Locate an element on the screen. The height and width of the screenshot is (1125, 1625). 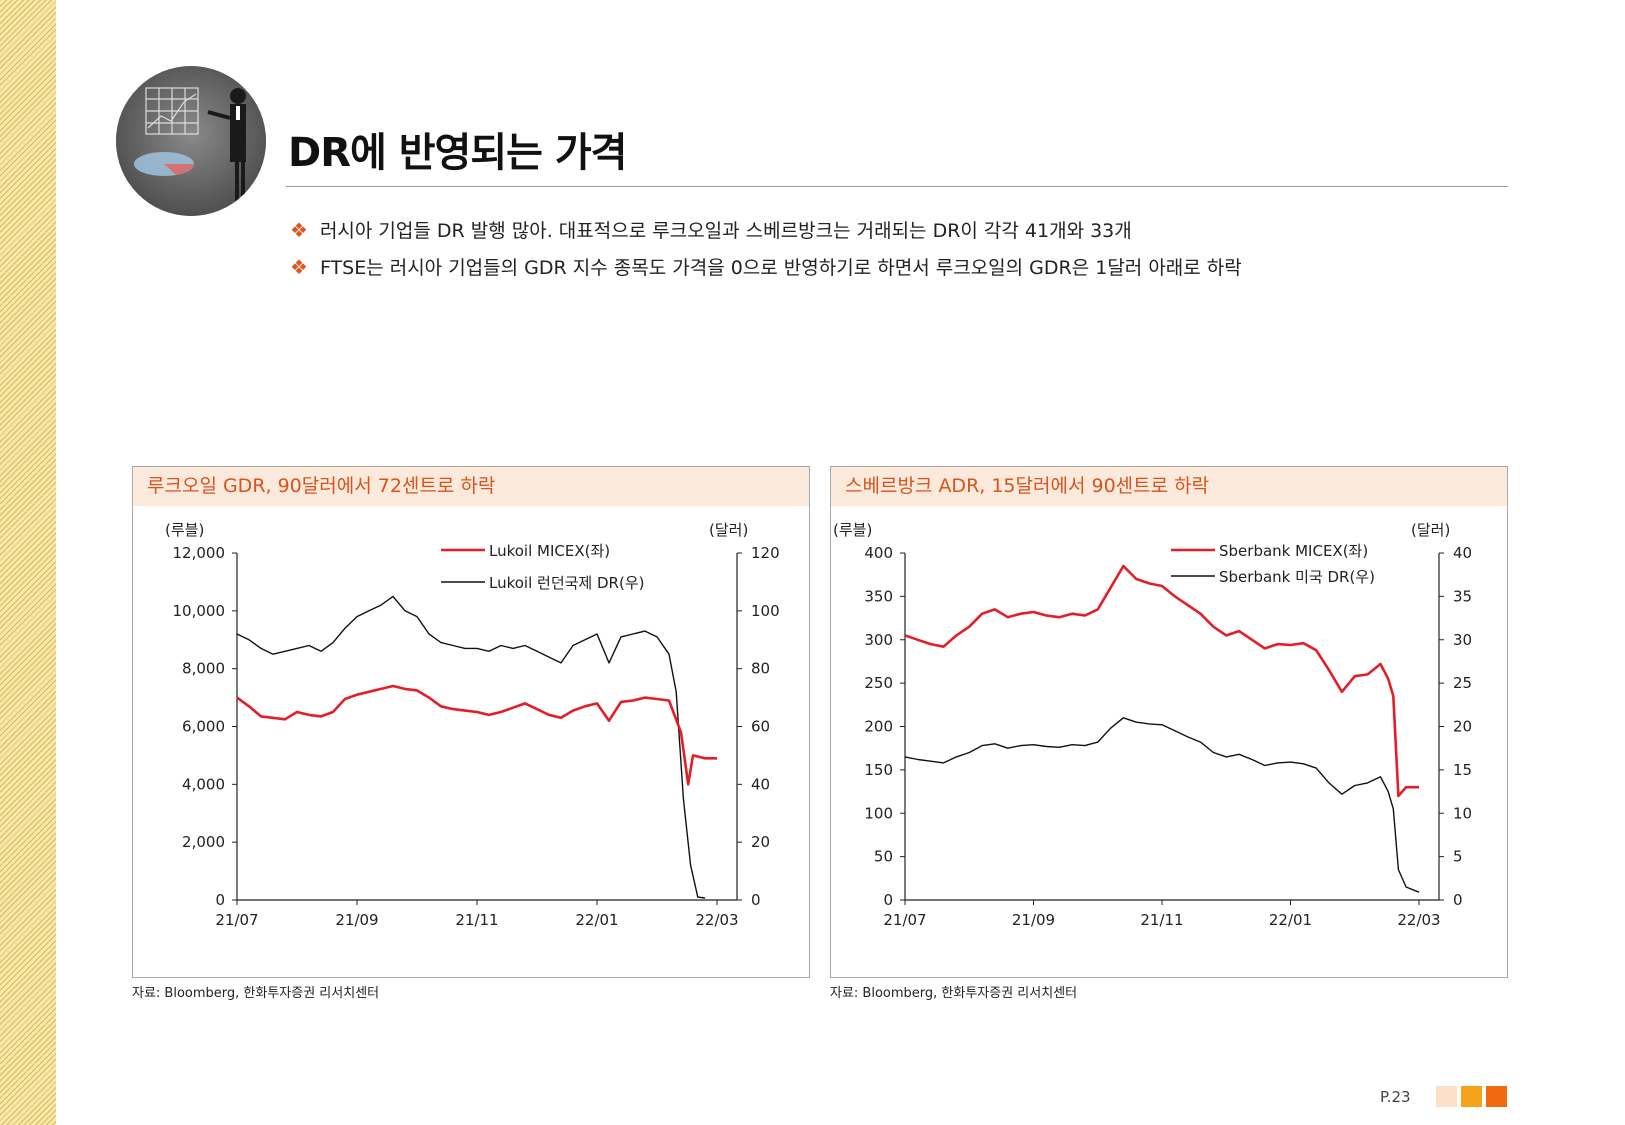
legend-label: Lukoil MICEX(좌) is located at coordinates (549, 551).